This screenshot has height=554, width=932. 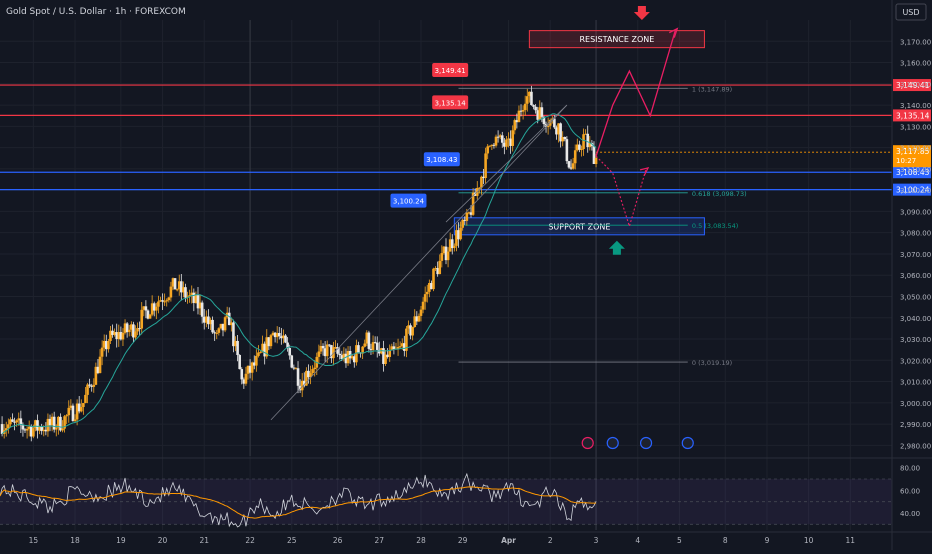 I want to click on x-tick-10: 29, so click(x=463, y=540).